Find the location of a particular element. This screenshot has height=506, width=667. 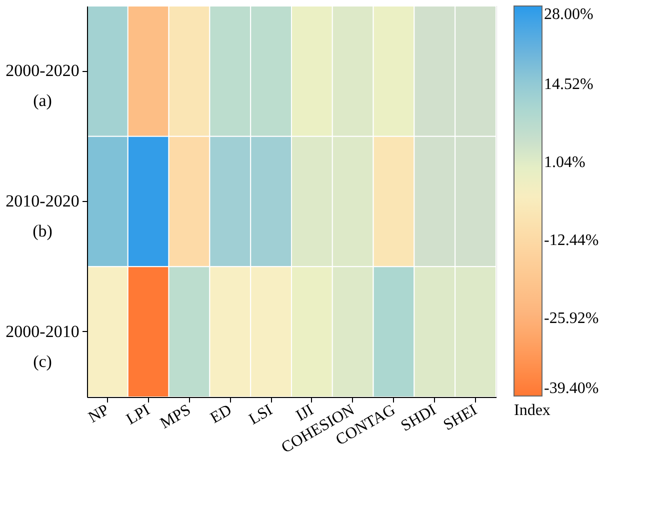

x-tick-label: ED is located at coordinates (221, 414).